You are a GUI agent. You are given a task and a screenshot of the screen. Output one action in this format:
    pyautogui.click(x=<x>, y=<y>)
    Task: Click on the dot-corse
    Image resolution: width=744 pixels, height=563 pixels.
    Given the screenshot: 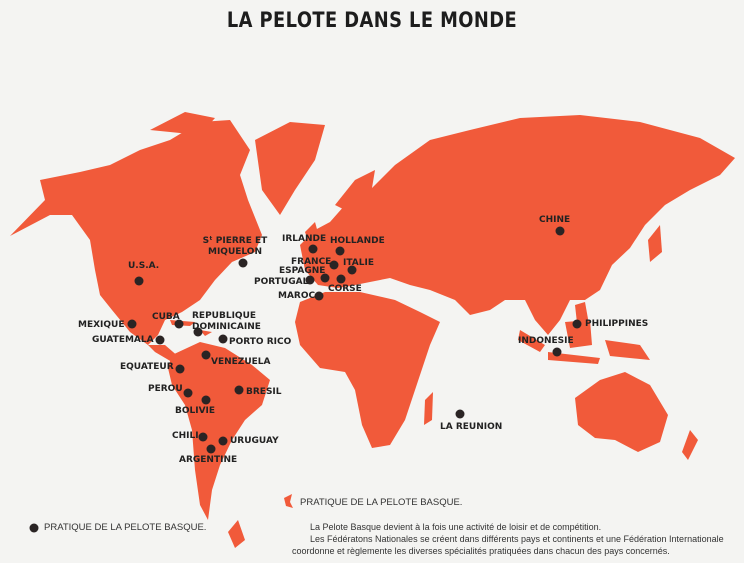 What is the action you would take?
    pyautogui.click(x=341, y=279)
    